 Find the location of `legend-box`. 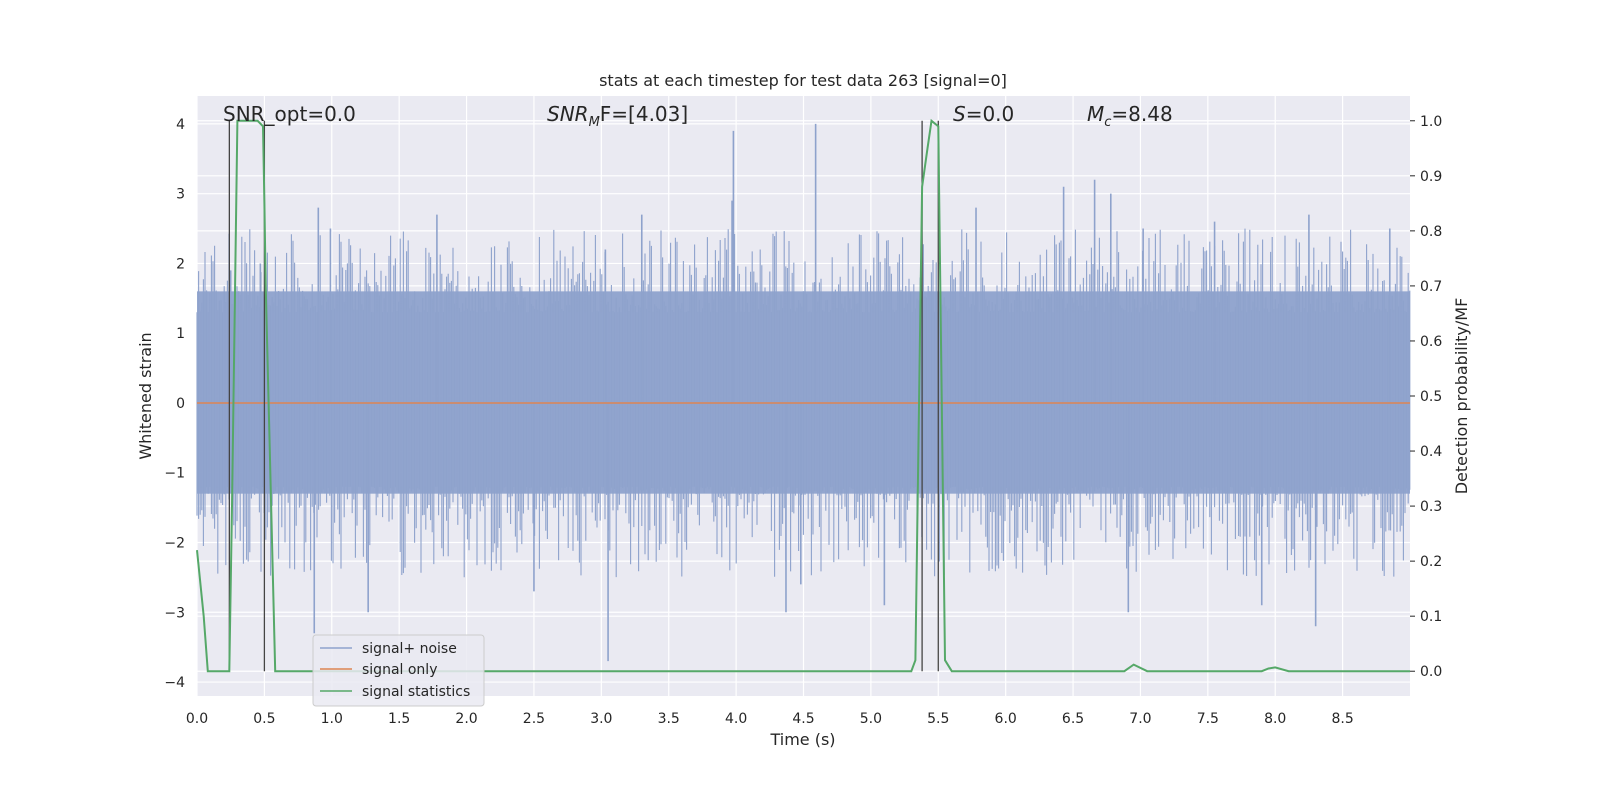

legend-box is located at coordinates (398, 670).